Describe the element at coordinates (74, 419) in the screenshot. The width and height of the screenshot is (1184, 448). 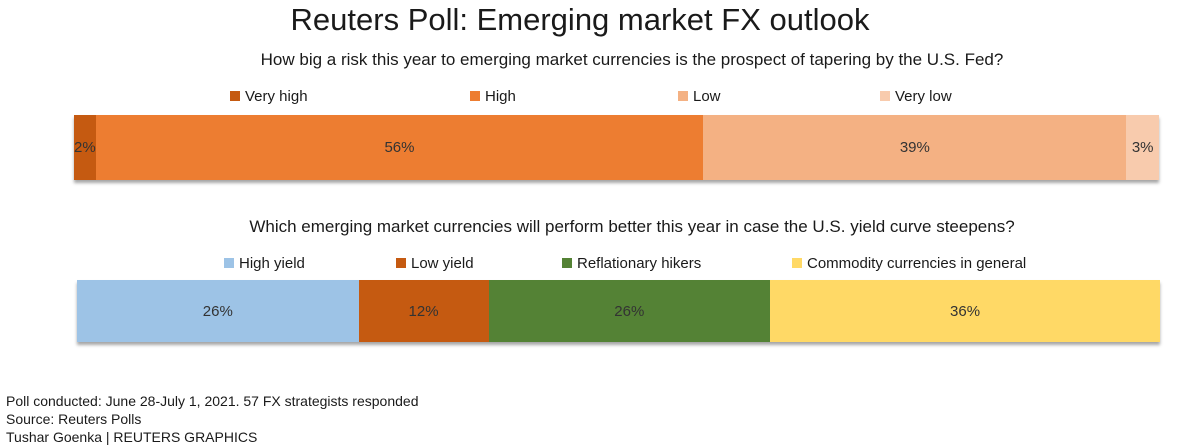
I see `footer-source: Source: Reuters Polls` at that location.